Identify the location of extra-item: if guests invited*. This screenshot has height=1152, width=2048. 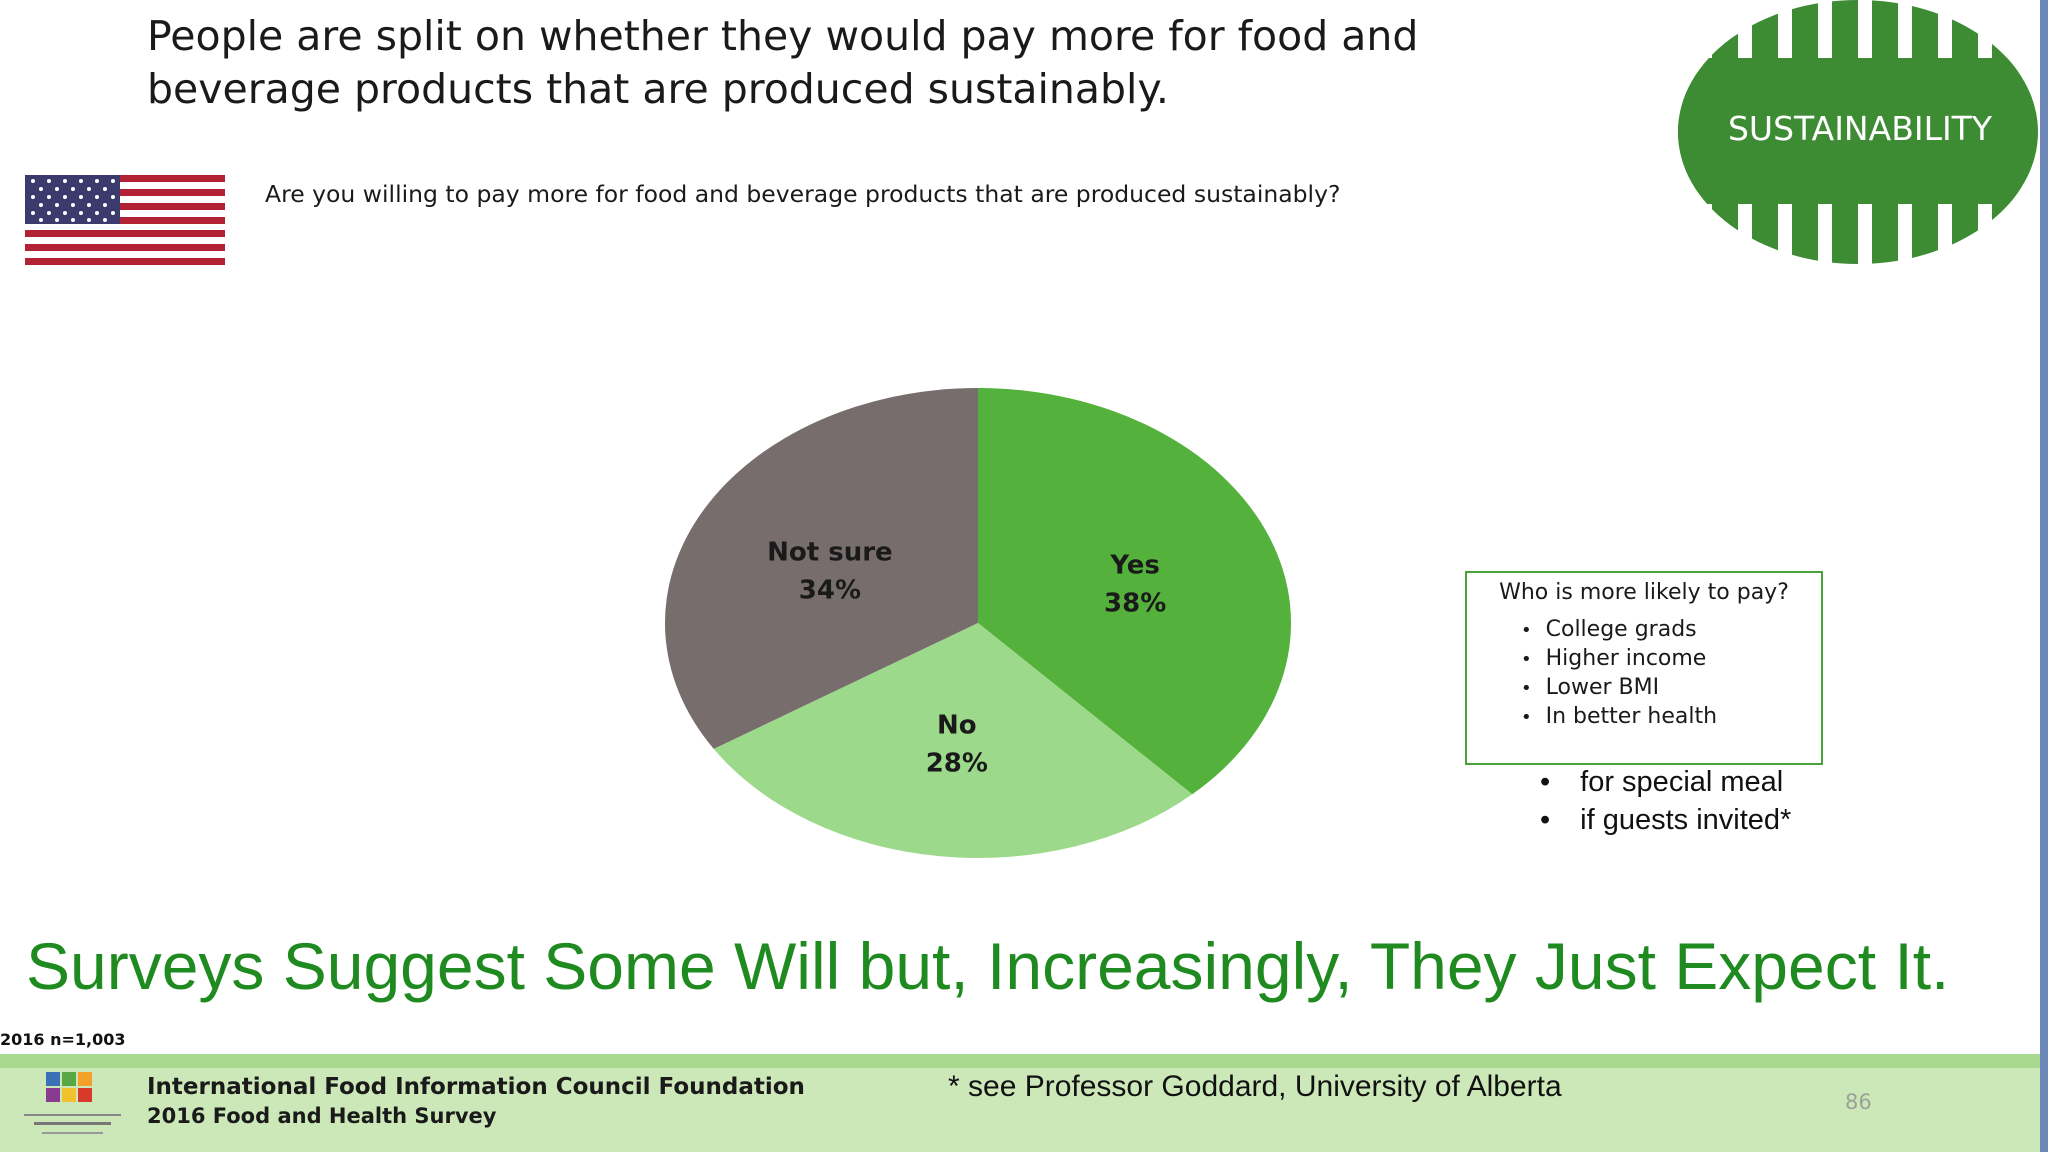
(1665, 820).